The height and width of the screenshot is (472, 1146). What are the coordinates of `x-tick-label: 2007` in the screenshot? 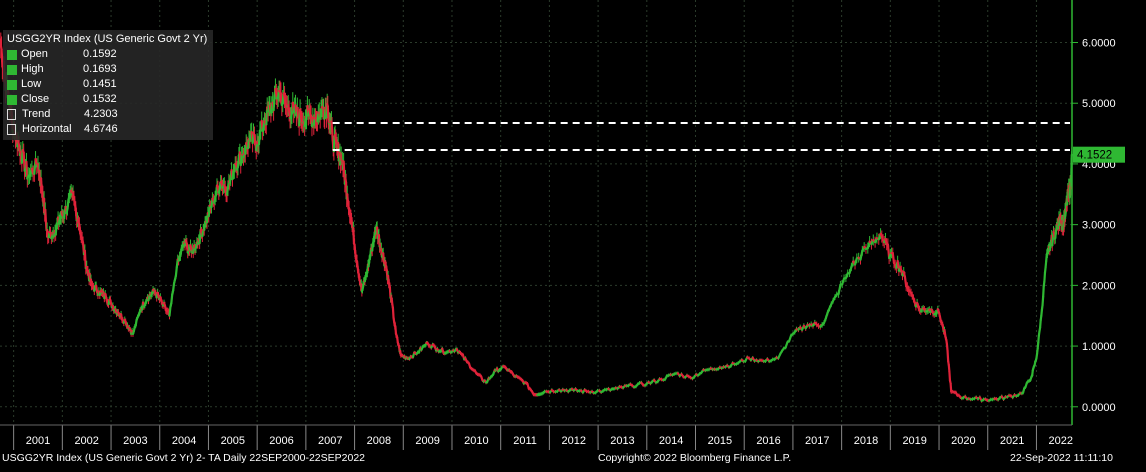 It's located at (330, 441).